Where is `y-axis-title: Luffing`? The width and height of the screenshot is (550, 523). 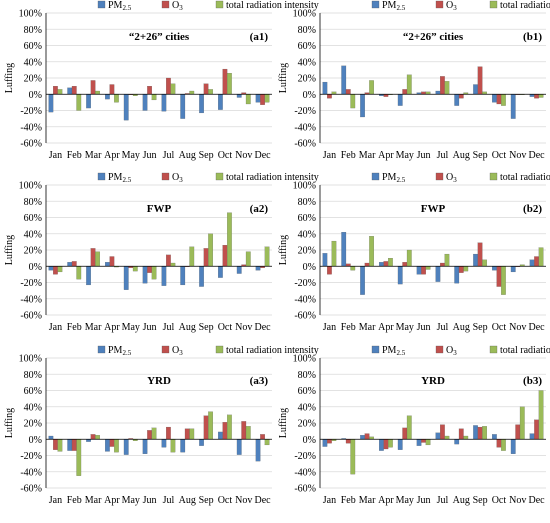 y-axis-title: Luffing is located at coordinates (9, 78).